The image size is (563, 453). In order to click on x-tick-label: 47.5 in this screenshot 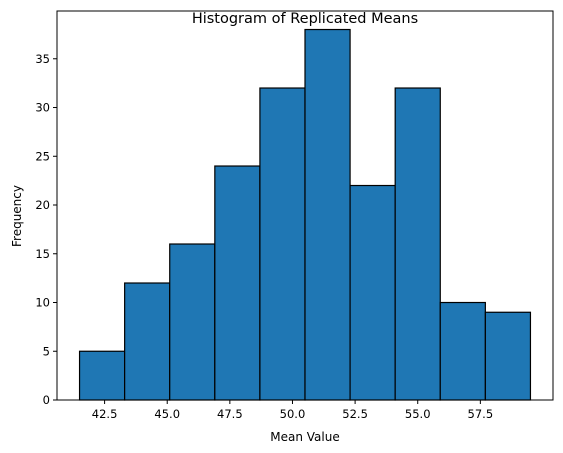, I will do `click(230, 414)`.